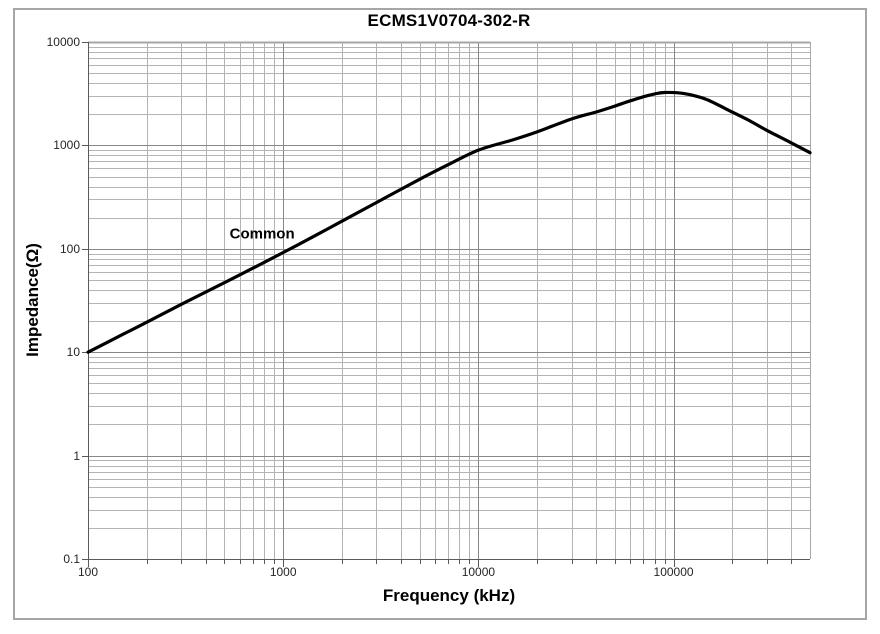  Describe the element at coordinates (66, 145) in the screenshot. I see `y-tick-label-1000: 1000` at that location.